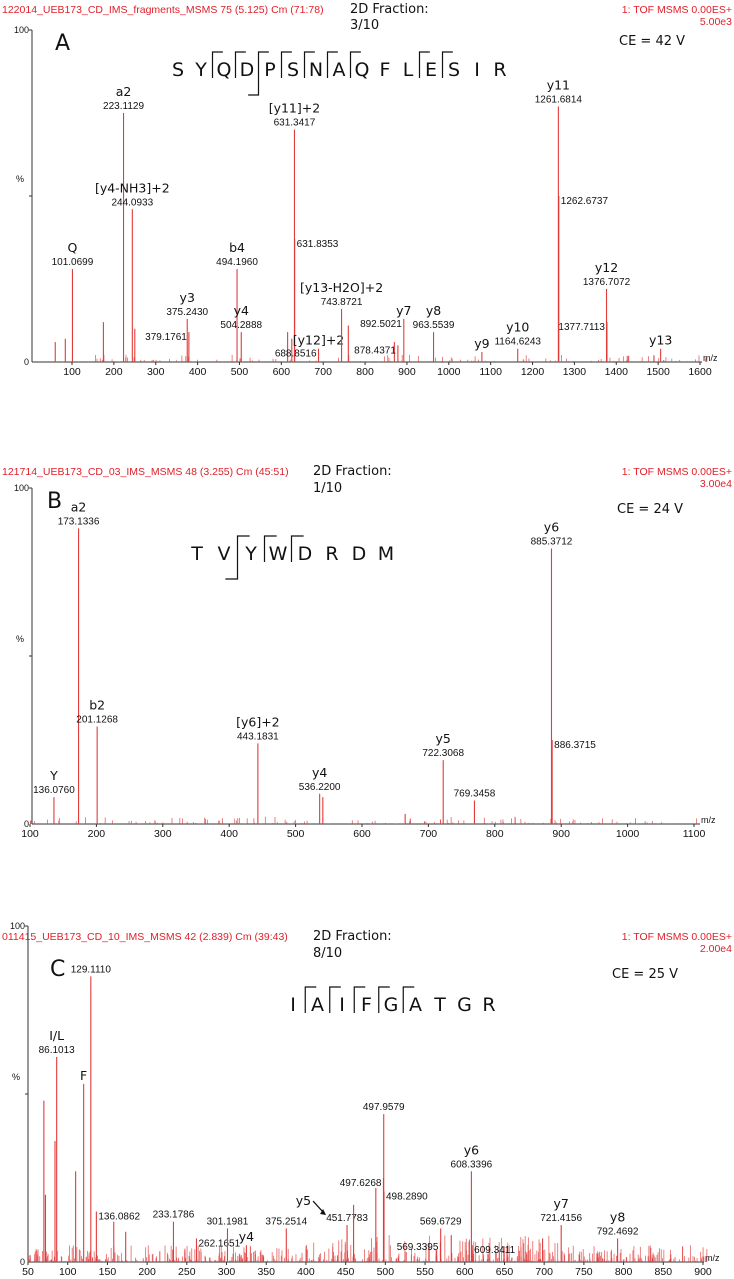  What do you see at coordinates (431, 70) in the screenshot?
I see `sequence-residue: E` at bounding box center [431, 70].